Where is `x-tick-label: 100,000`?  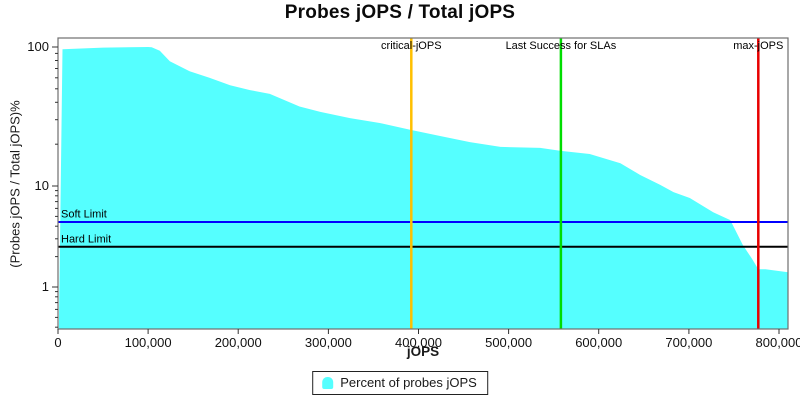 x-tick-label: 100,000 is located at coordinates (148, 342).